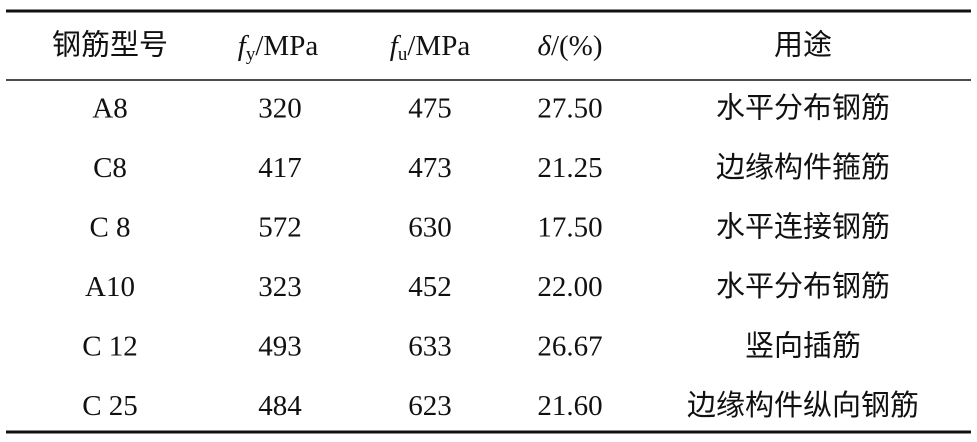 This screenshot has height=442, width=977. What do you see at coordinates (280, 168) in the screenshot?
I see `table-cell: 417` at bounding box center [280, 168].